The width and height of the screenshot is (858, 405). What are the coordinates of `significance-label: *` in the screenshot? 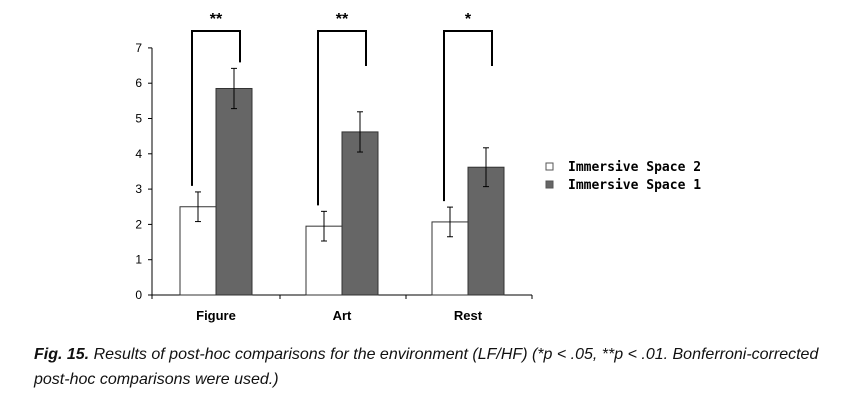 It's located at (468, 19).